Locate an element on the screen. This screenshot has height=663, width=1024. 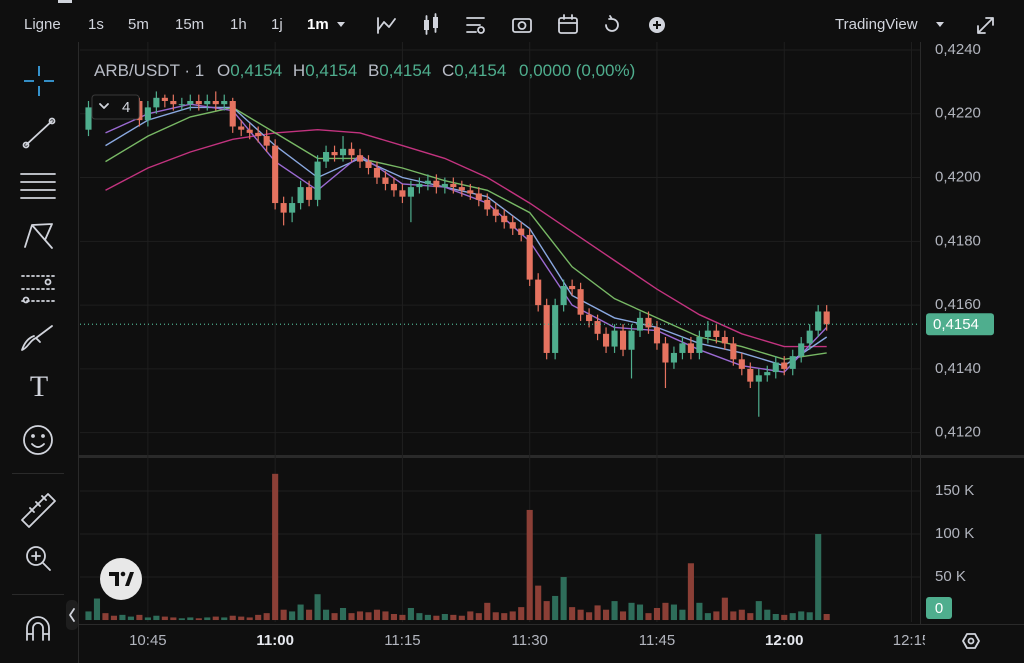
time-tick-label: 12:15 is located at coordinates (912, 640).